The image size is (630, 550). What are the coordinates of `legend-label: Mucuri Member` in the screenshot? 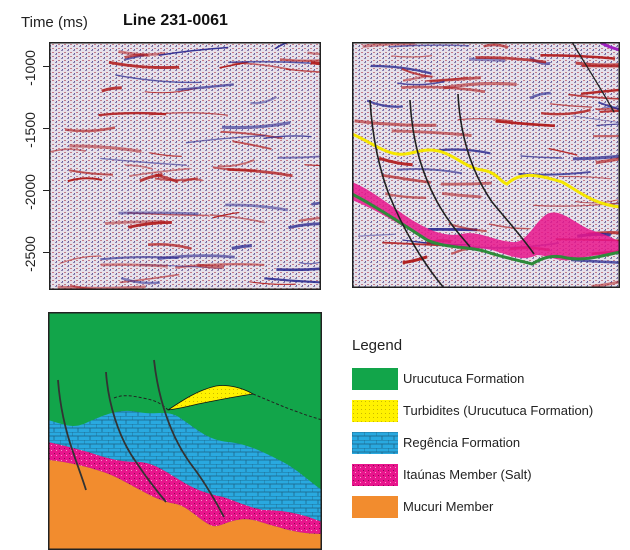 It's located at (448, 506).